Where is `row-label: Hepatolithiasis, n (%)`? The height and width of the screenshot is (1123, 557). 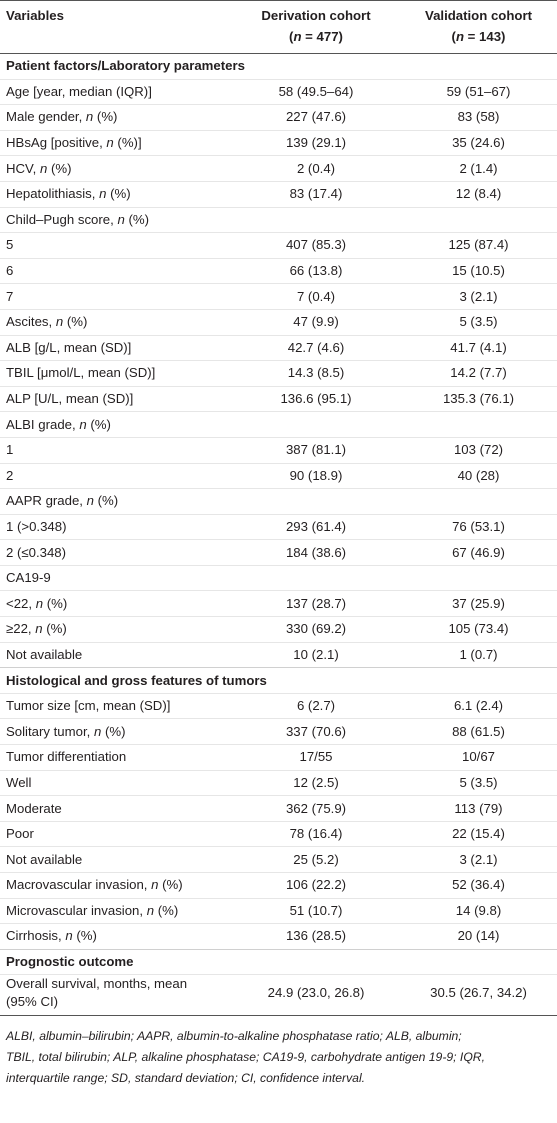
row-label: Hepatolithiasis, n (%) is located at coordinates (116, 194).